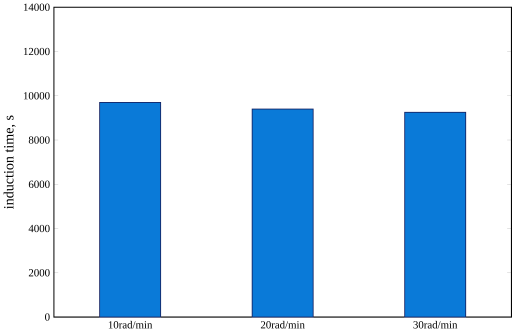 This screenshot has height=332, width=512. What do you see at coordinates (39, 228) in the screenshot?
I see `y-tick-label: 4000` at bounding box center [39, 228].